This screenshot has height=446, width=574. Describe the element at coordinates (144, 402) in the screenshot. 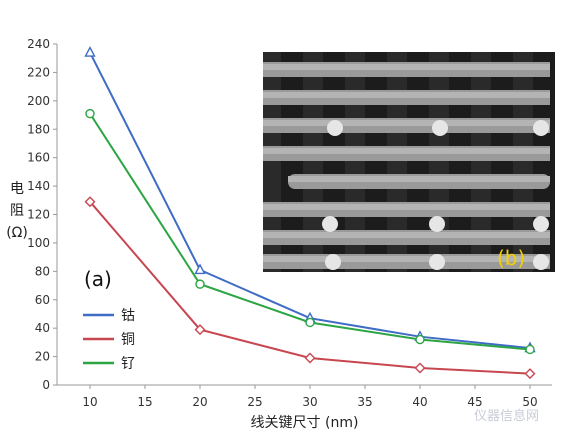

I see `x-tick-label: 15` at that location.